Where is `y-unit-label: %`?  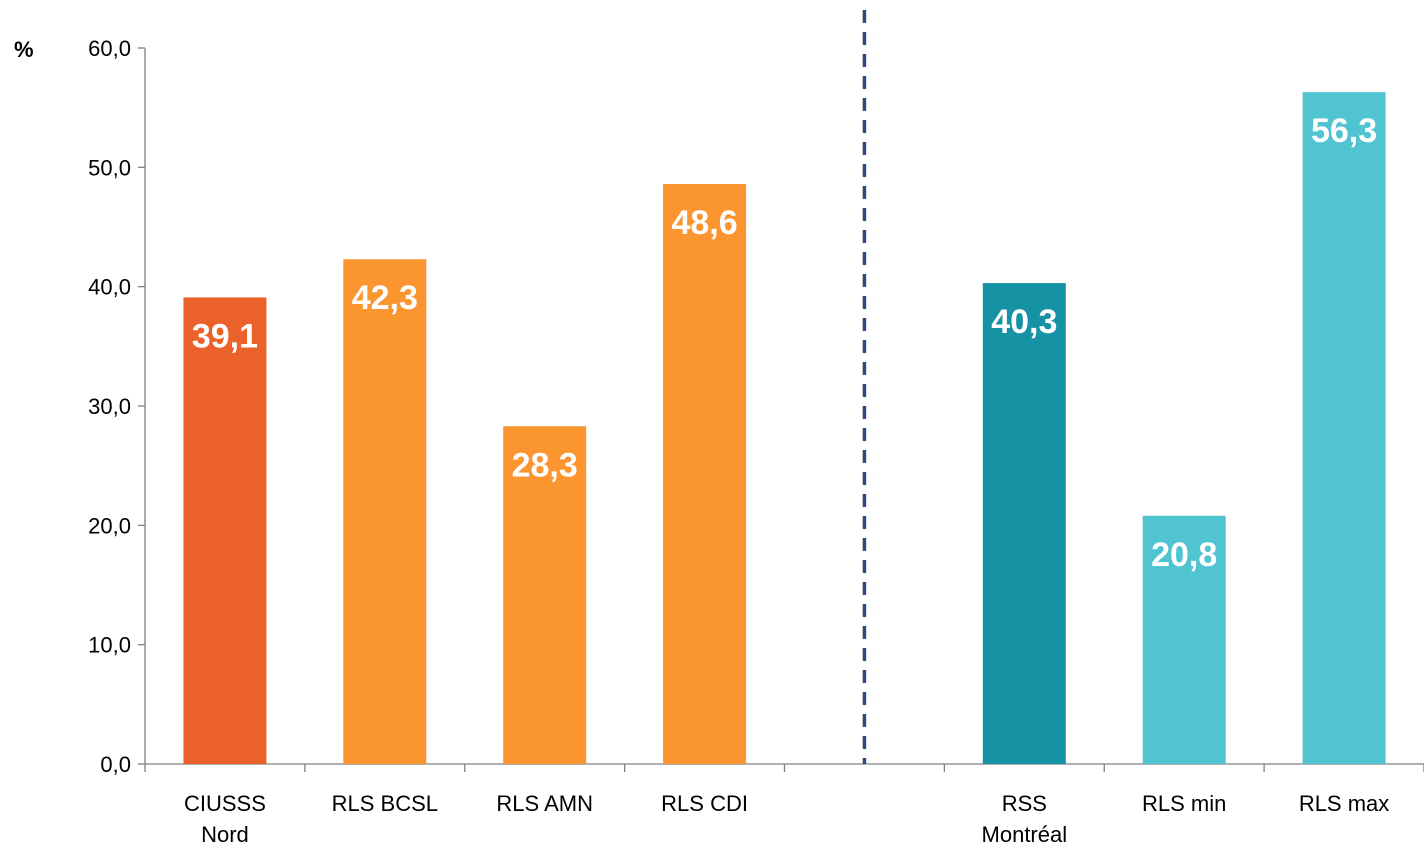 y-unit-label: % is located at coordinates (24, 49).